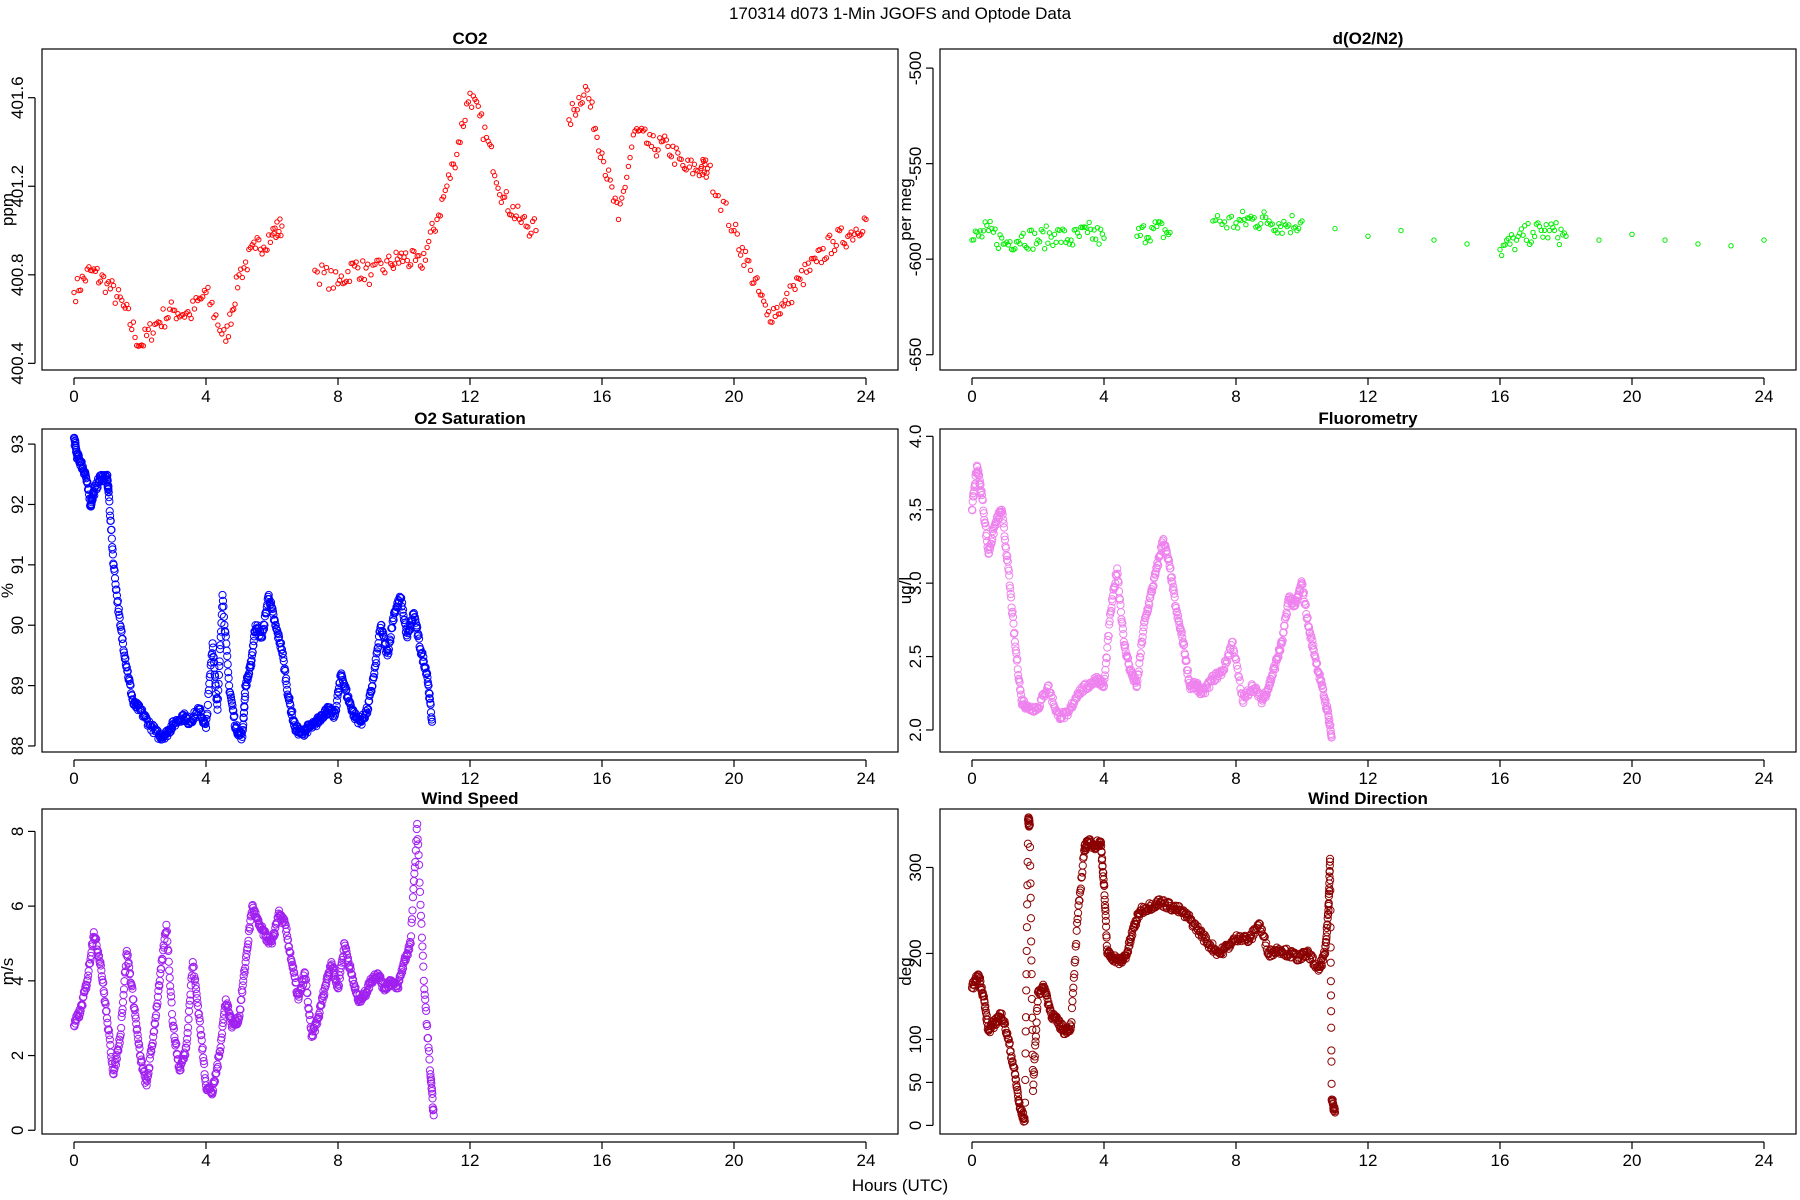  Describe the element at coordinates (915, 68) in the screenshot. I see `o2n2-y-tick-label: -500` at that location.